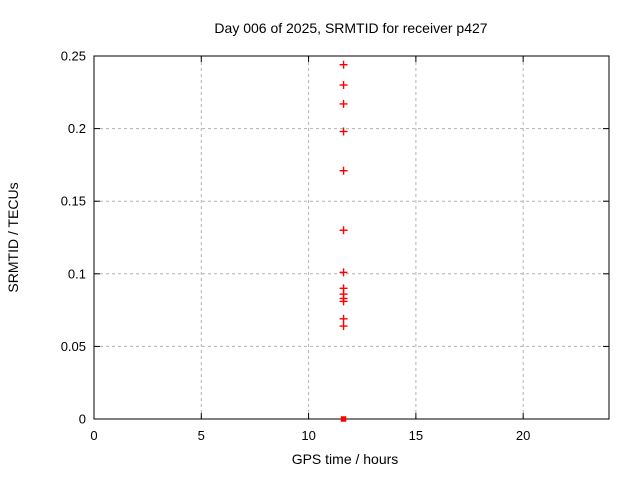 The image size is (640, 480). What do you see at coordinates (82, 419) in the screenshot?
I see `y-tick-label: 0` at bounding box center [82, 419].